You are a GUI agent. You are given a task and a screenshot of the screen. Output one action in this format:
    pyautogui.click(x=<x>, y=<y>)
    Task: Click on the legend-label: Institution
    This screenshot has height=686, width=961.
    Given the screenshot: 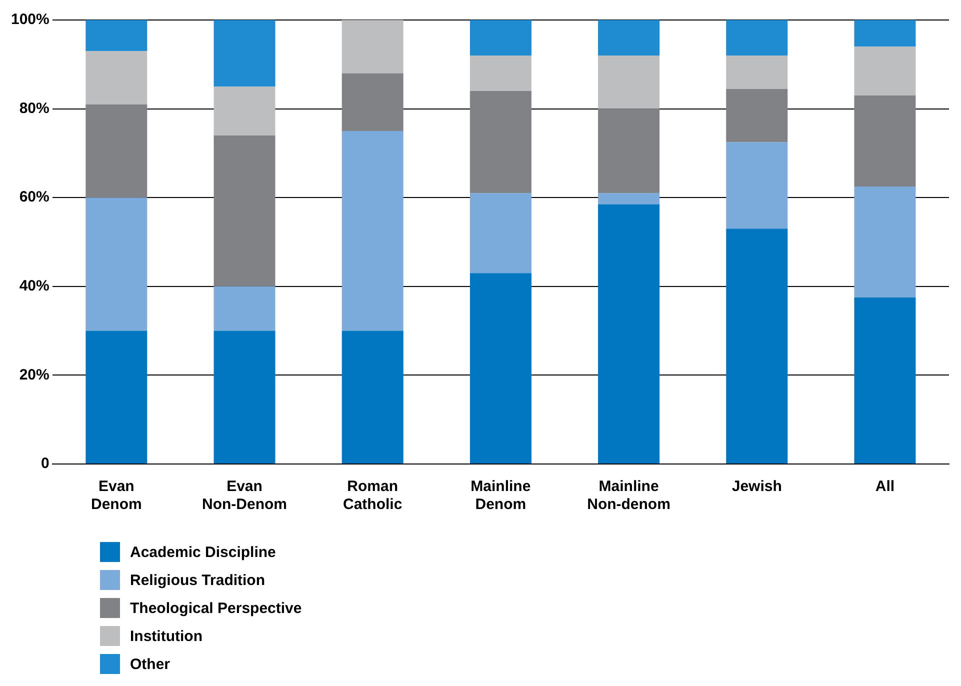 What is the action you would take?
    pyautogui.click(x=166, y=636)
    